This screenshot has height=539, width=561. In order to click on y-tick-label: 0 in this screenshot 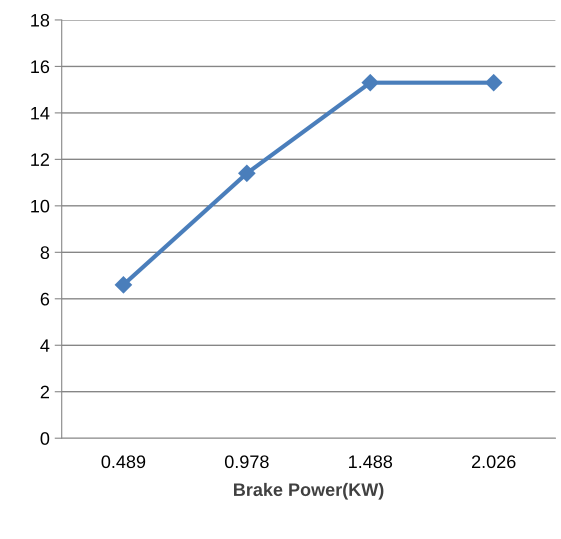, I will do `click(45, 438)`.